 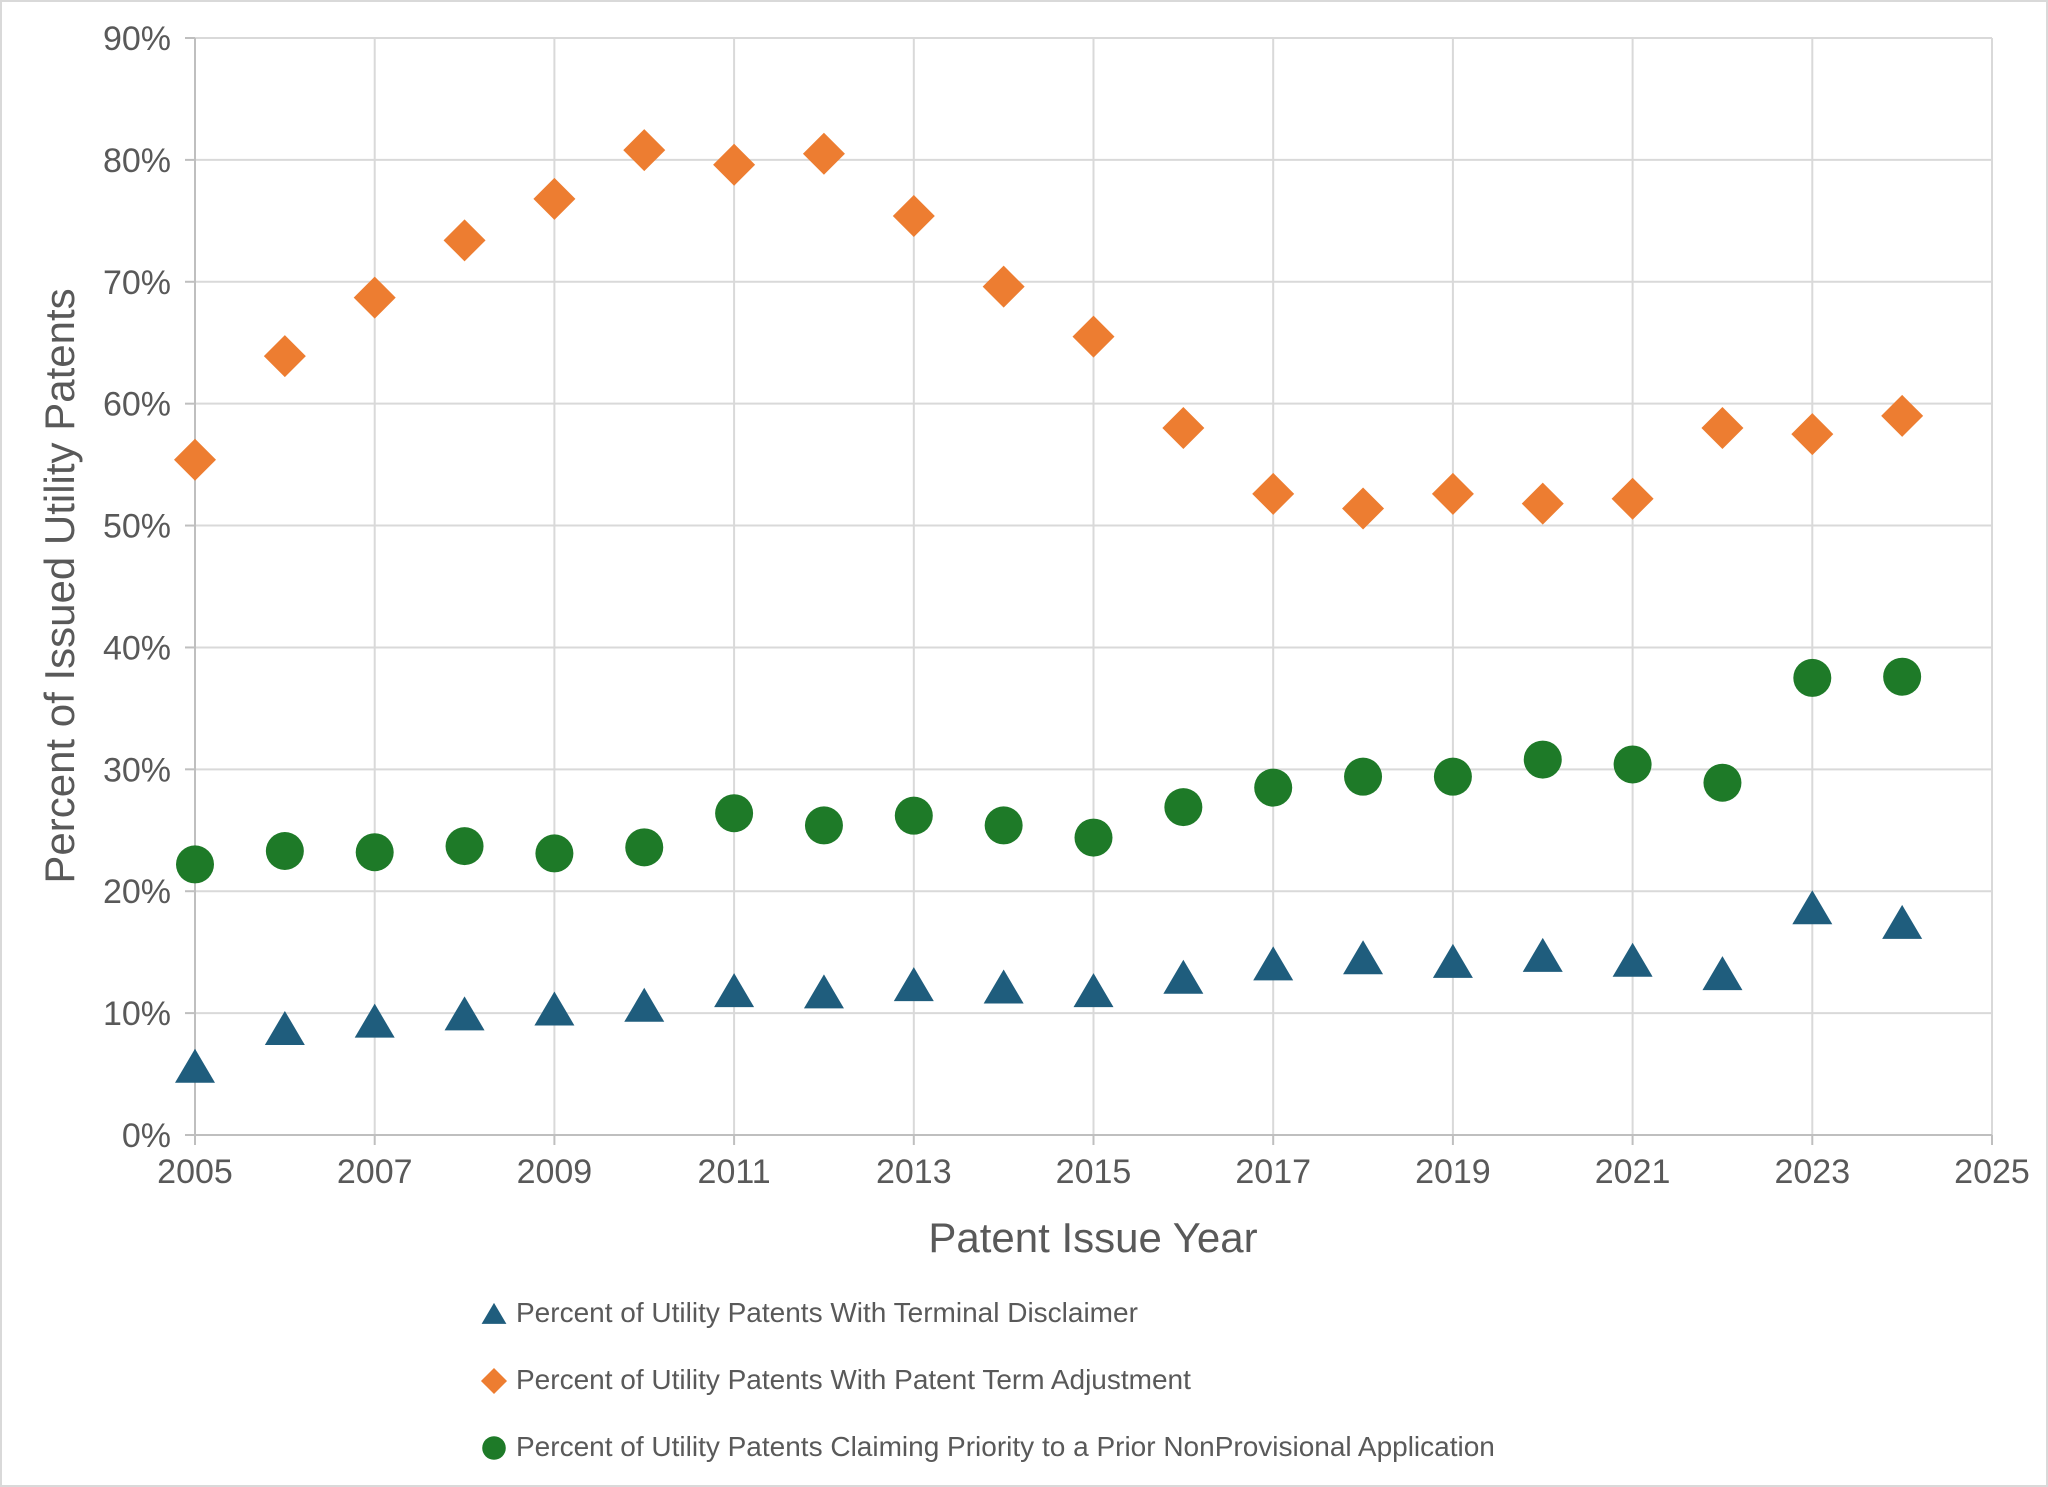 What do you see at coordinates (137, 527) in the screenshot?
I see `y-tick-label: 50%` at bounding box center [137, 527].